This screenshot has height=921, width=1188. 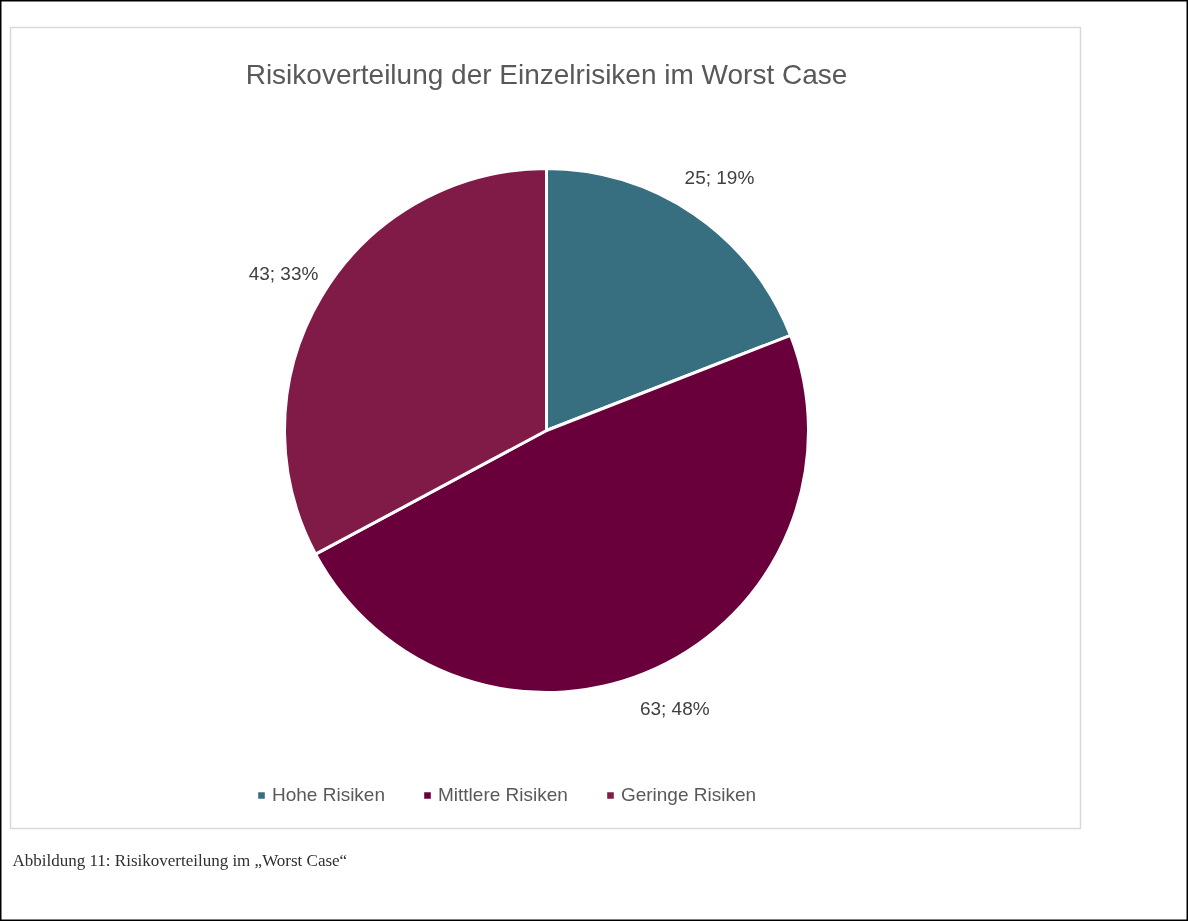 What do you see at coordinates (688, 795) in the screenshot?
I see `legend-label: Geringe Risiken` at bounding box center [688, 795].